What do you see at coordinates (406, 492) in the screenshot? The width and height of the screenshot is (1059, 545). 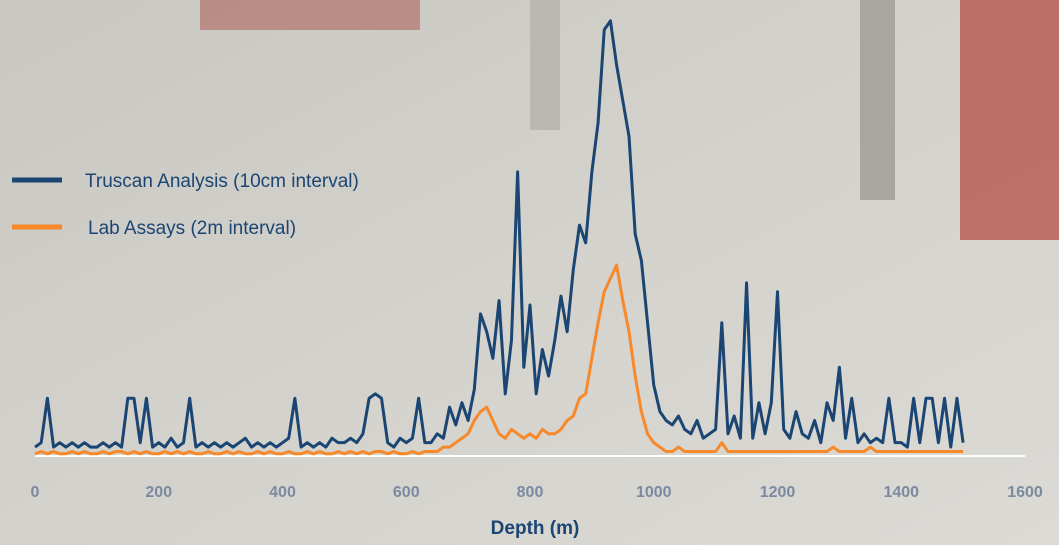 I see `x-tick-label: 600` at bounding box center [406, 492].